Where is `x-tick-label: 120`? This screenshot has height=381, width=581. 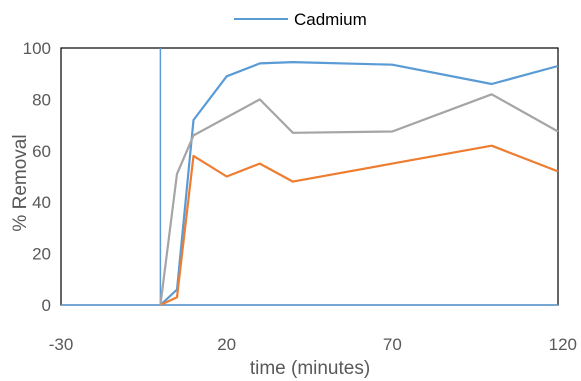
x-tick-label: 120 is located at coordinates (563, 344).